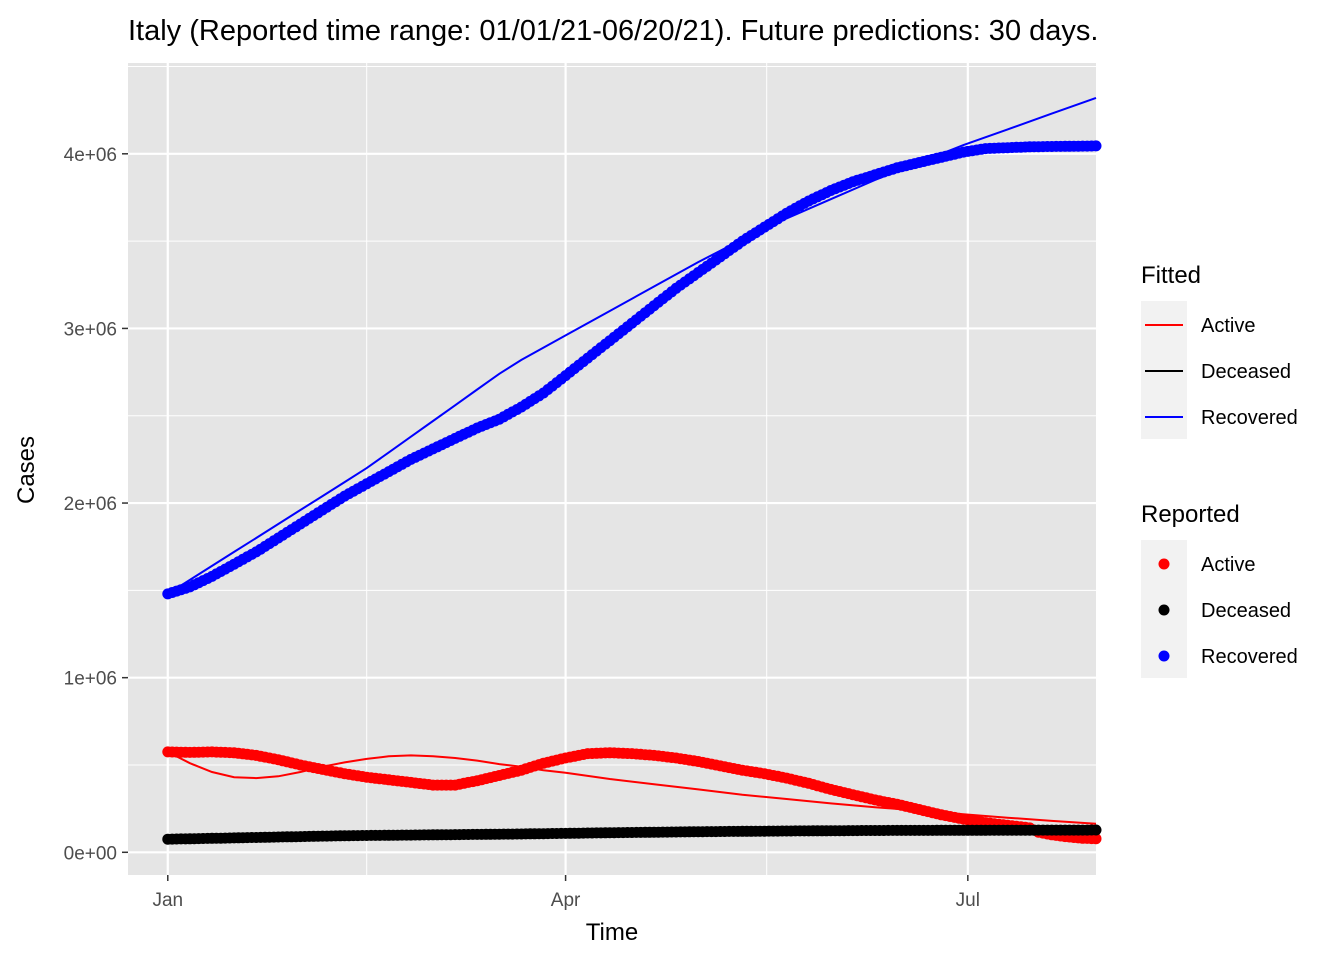  I want to click on y-tick-label: 4e+06, so click(90, 155).